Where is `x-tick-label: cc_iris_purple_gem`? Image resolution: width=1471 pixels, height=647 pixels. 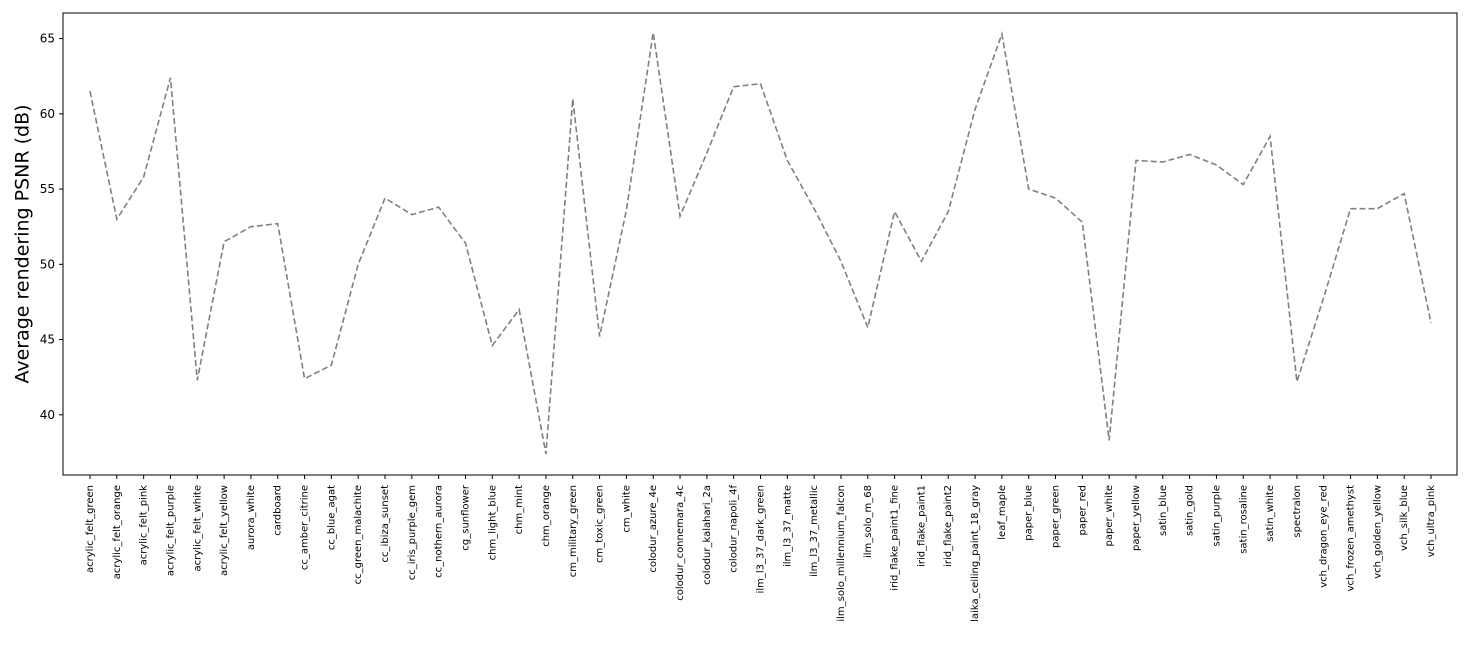
x-tick-label: cc_iris_purple_gem is located at coordinates (412, 532).